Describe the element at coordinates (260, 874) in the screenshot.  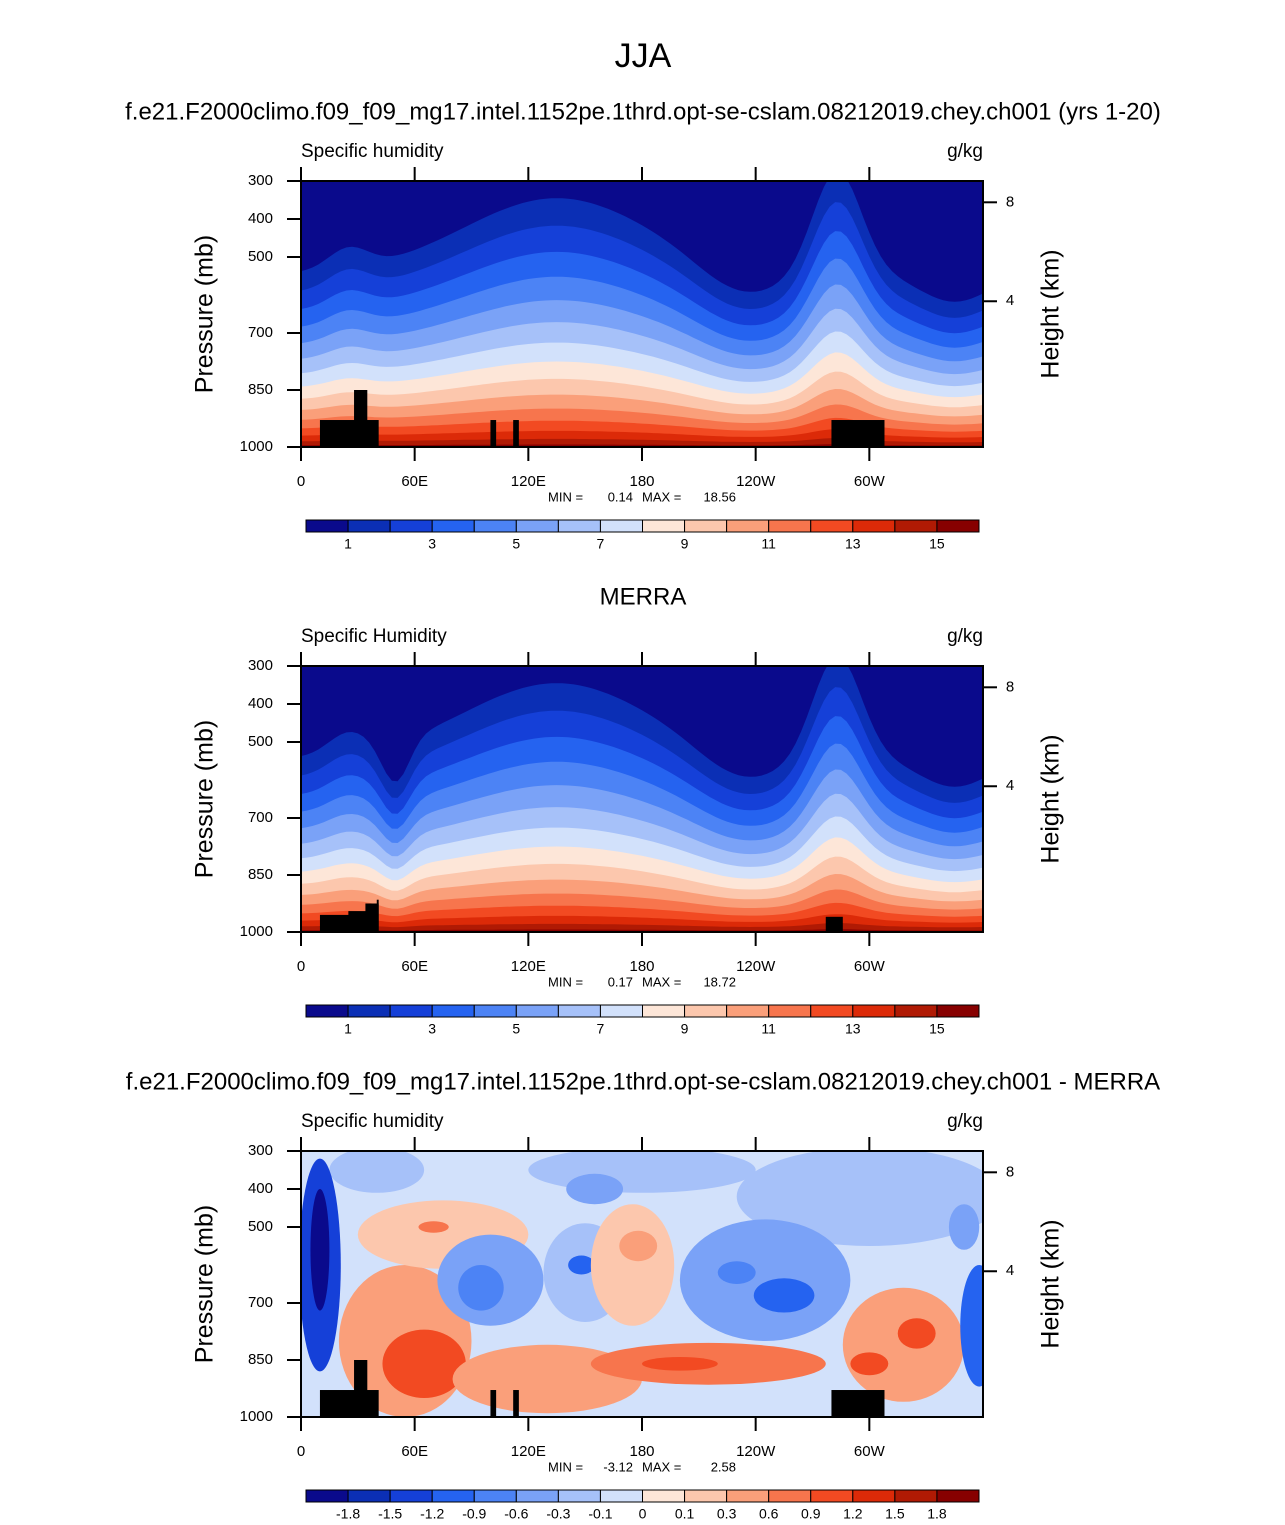
I see `y-tick-label: 850` at that location.